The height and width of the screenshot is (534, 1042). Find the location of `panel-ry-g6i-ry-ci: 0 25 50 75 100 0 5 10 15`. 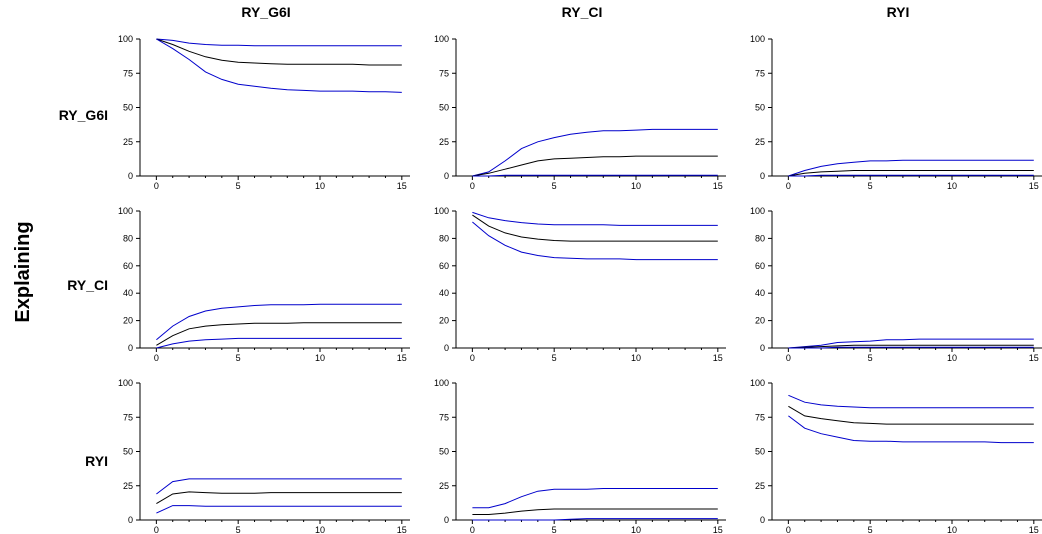

panel-ry-g6i-ry-ci: 0 25 50 75 100 0 5 10 15 is located at coordinates (580, 112).